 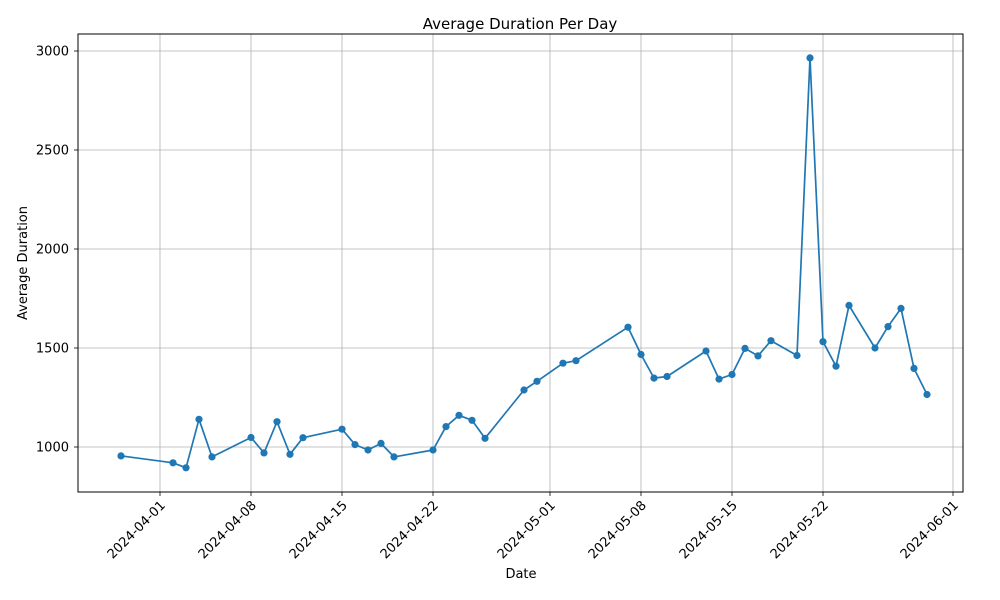 I want to click on x-axis-label: Date, so click(x=520, y=574).